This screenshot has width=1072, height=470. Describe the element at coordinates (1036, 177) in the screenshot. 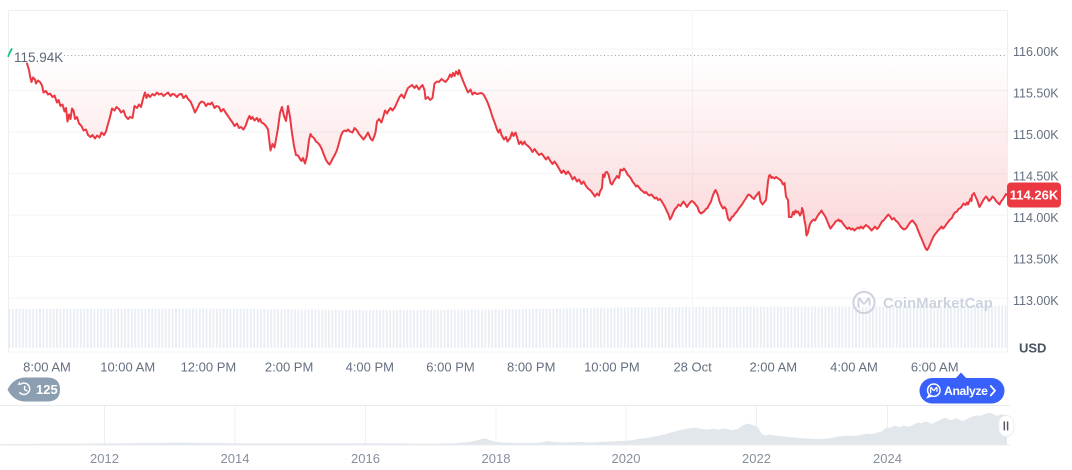

I see `svg-text: 114.50K` at that location.